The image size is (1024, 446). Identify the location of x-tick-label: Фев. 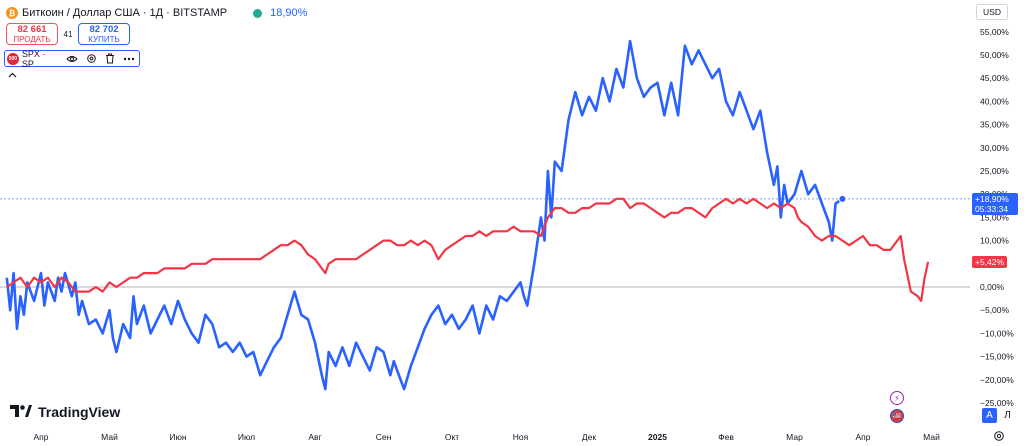
(726, 437).